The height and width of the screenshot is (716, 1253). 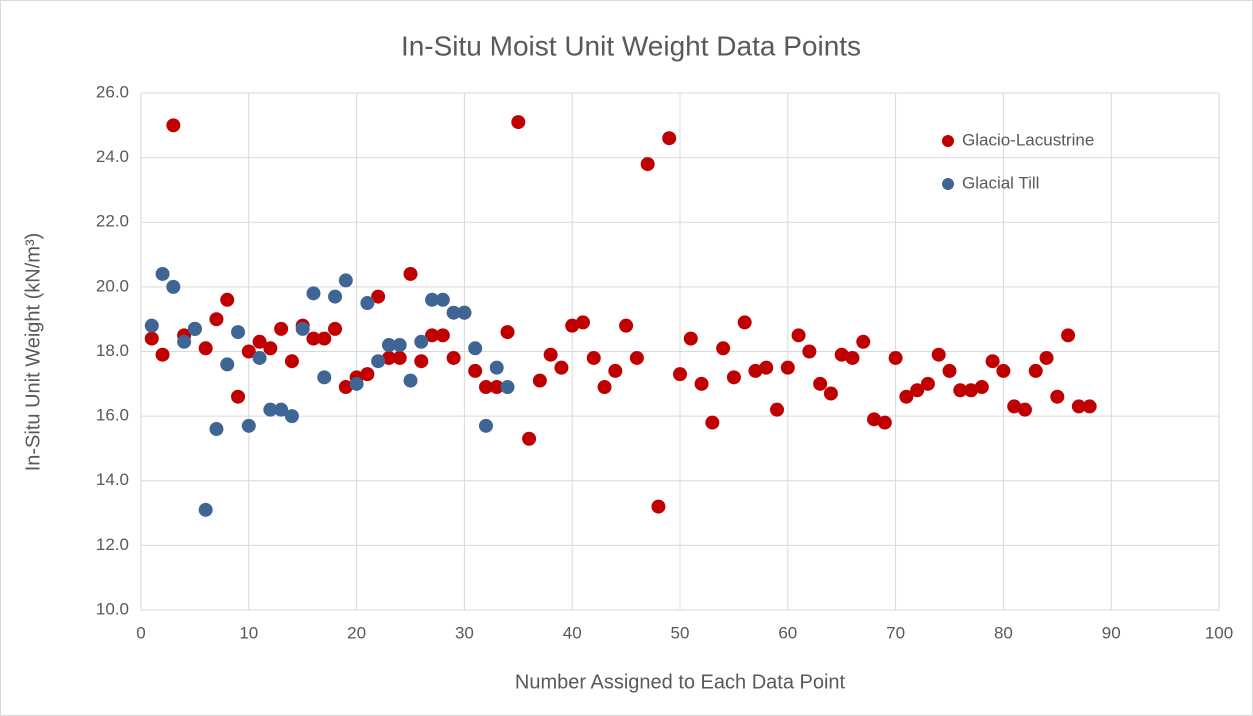 What do you see at coordinates (787, 632) in the screenshot?
I see `x-tick-label: 60` at bounding box center [787, 632].